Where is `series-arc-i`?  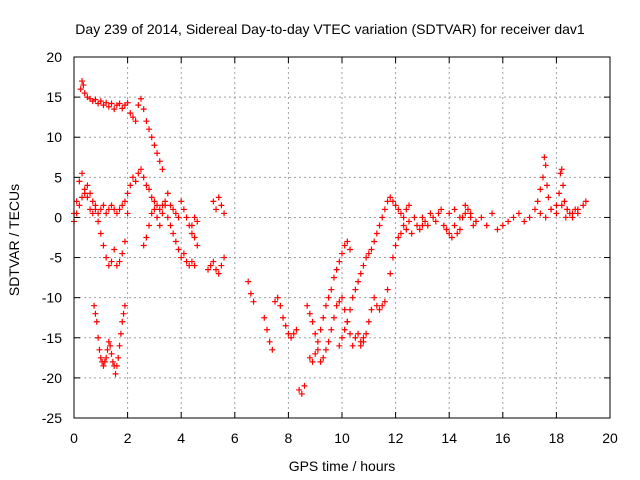 series-arc-i is located at coordinates (219, 205).